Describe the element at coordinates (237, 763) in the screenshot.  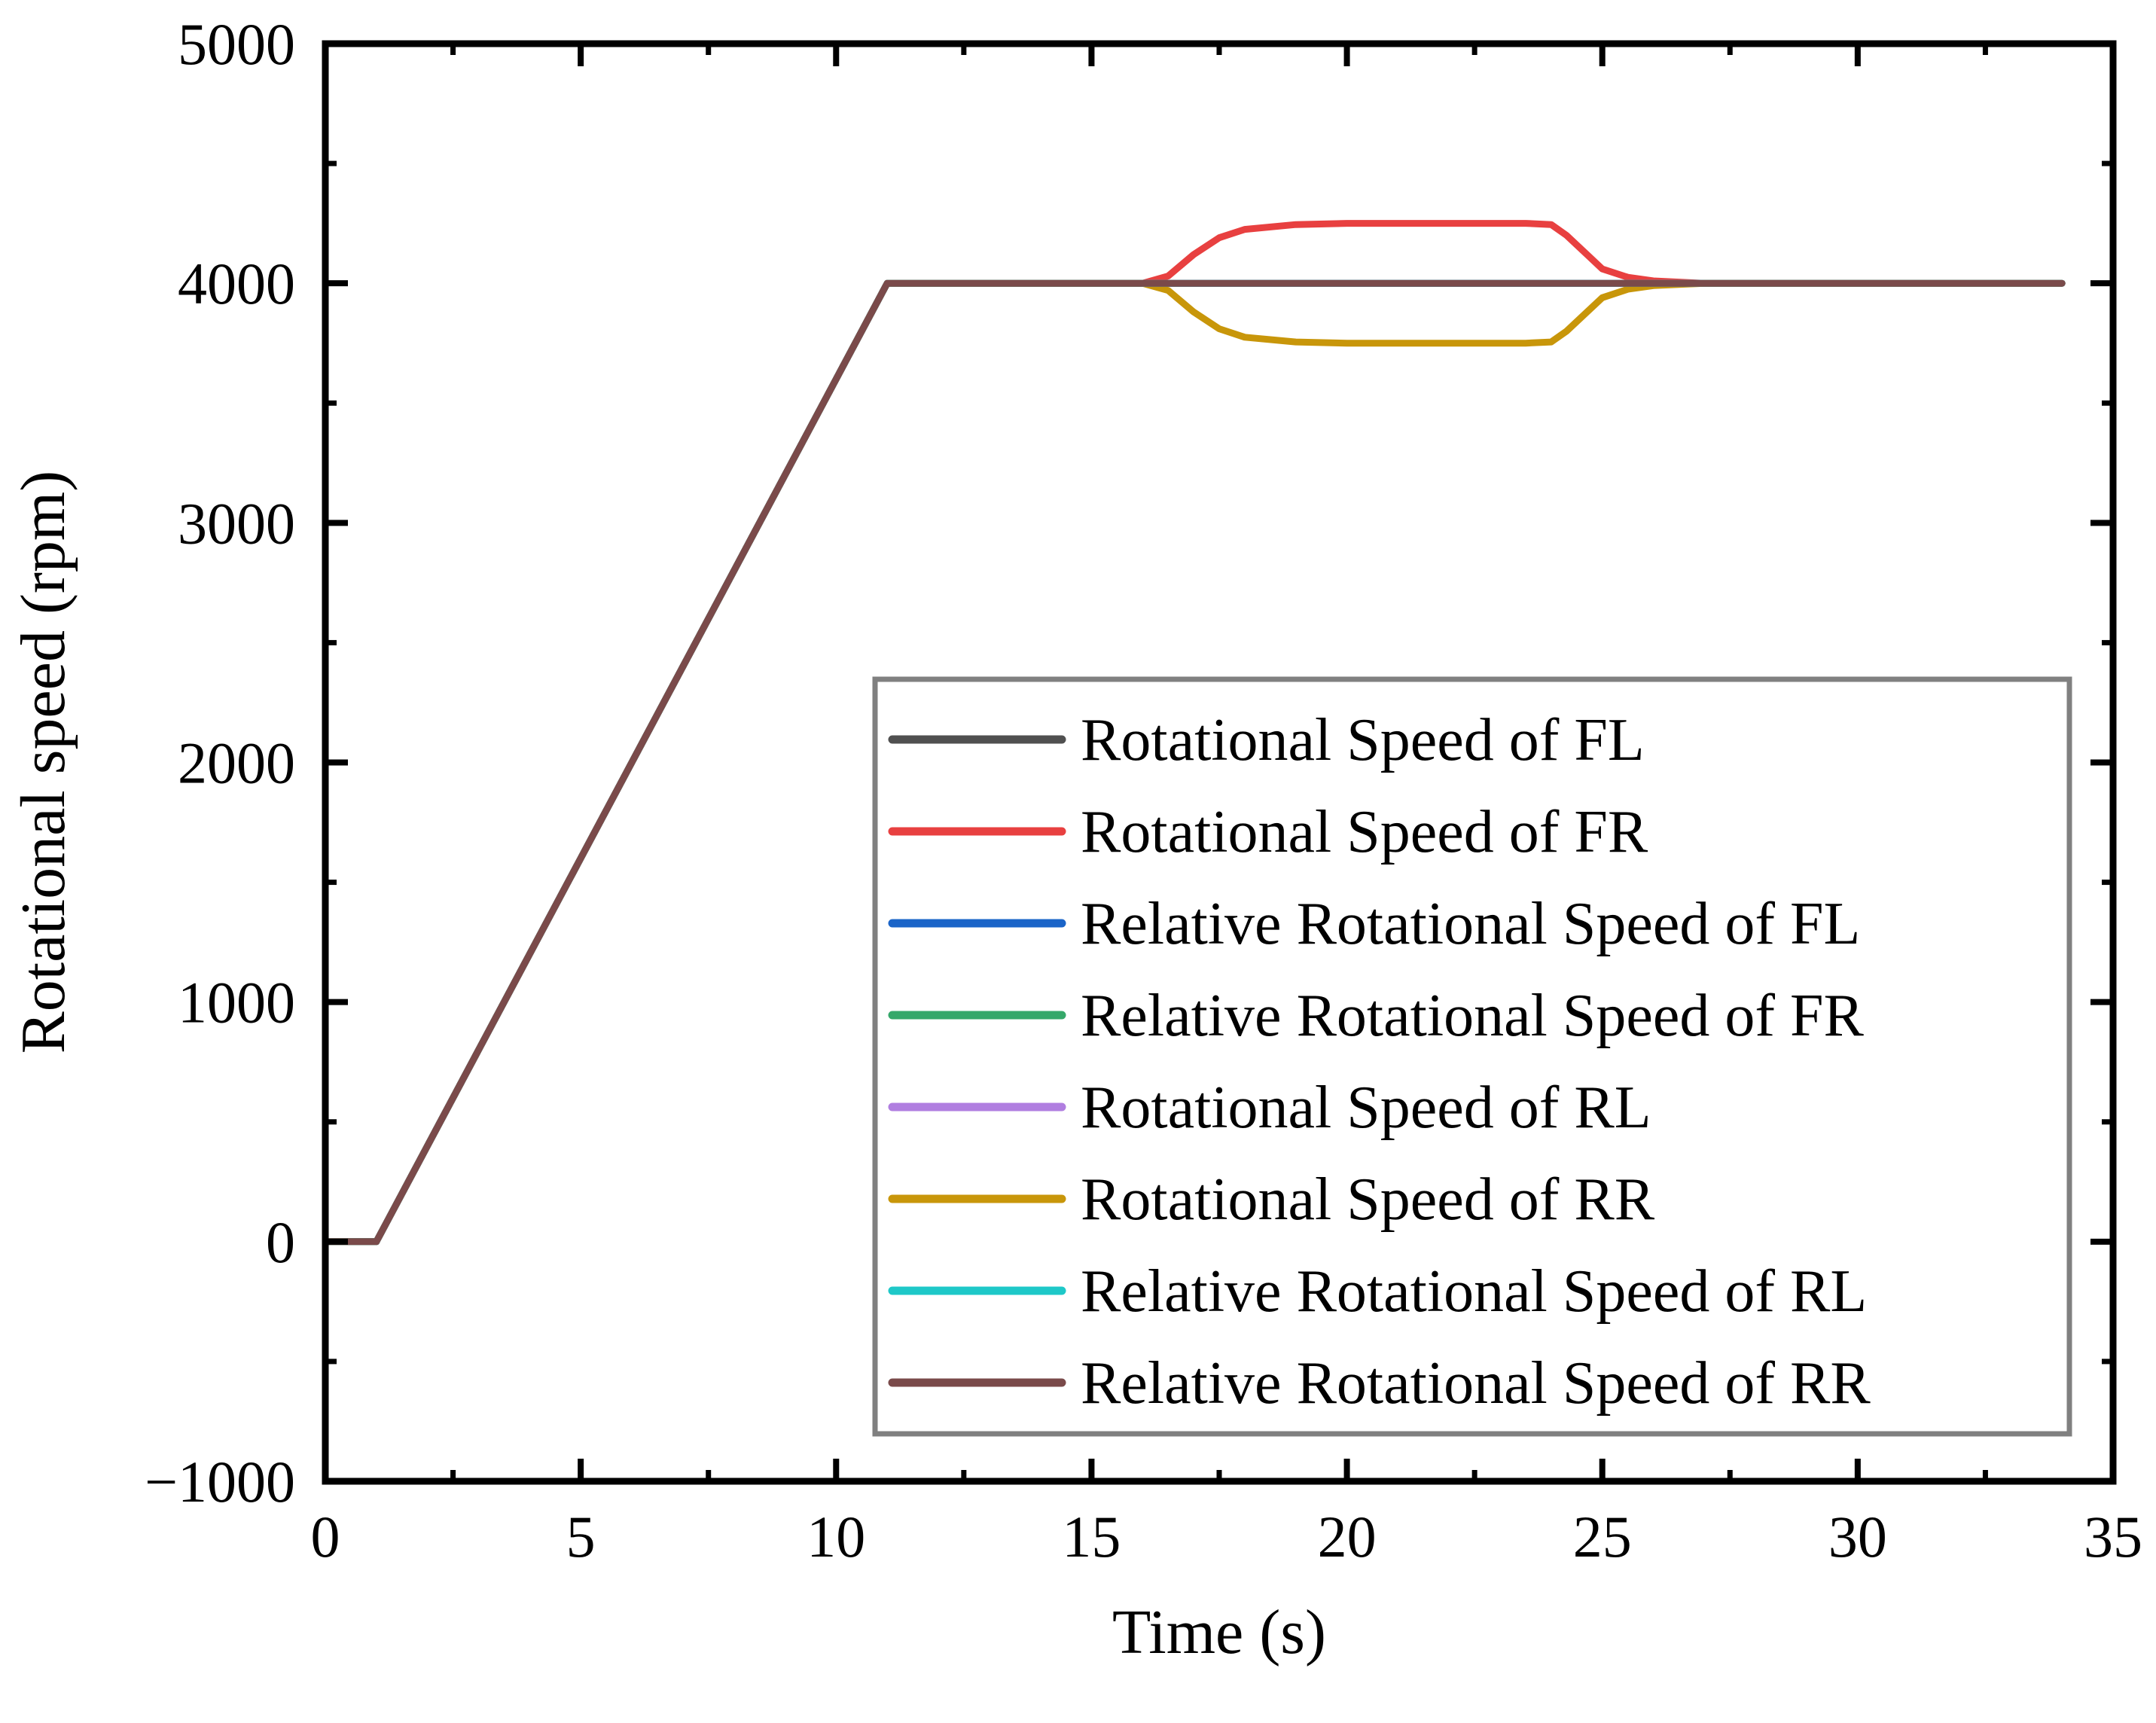
I see `y-tick-label: 2000` at that location.